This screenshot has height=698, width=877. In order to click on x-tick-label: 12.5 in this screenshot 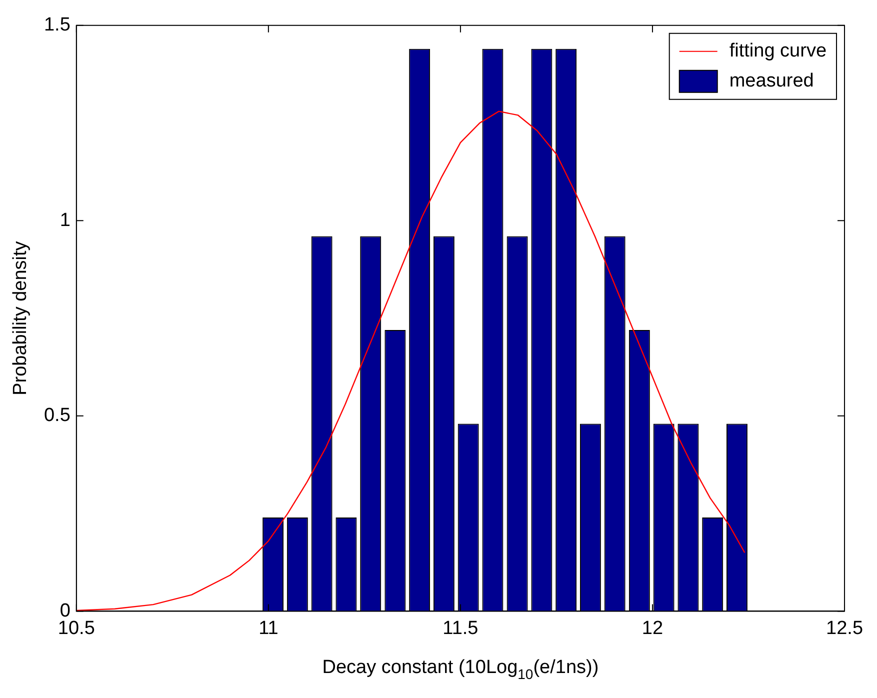, I will do `click(844, 628)`.